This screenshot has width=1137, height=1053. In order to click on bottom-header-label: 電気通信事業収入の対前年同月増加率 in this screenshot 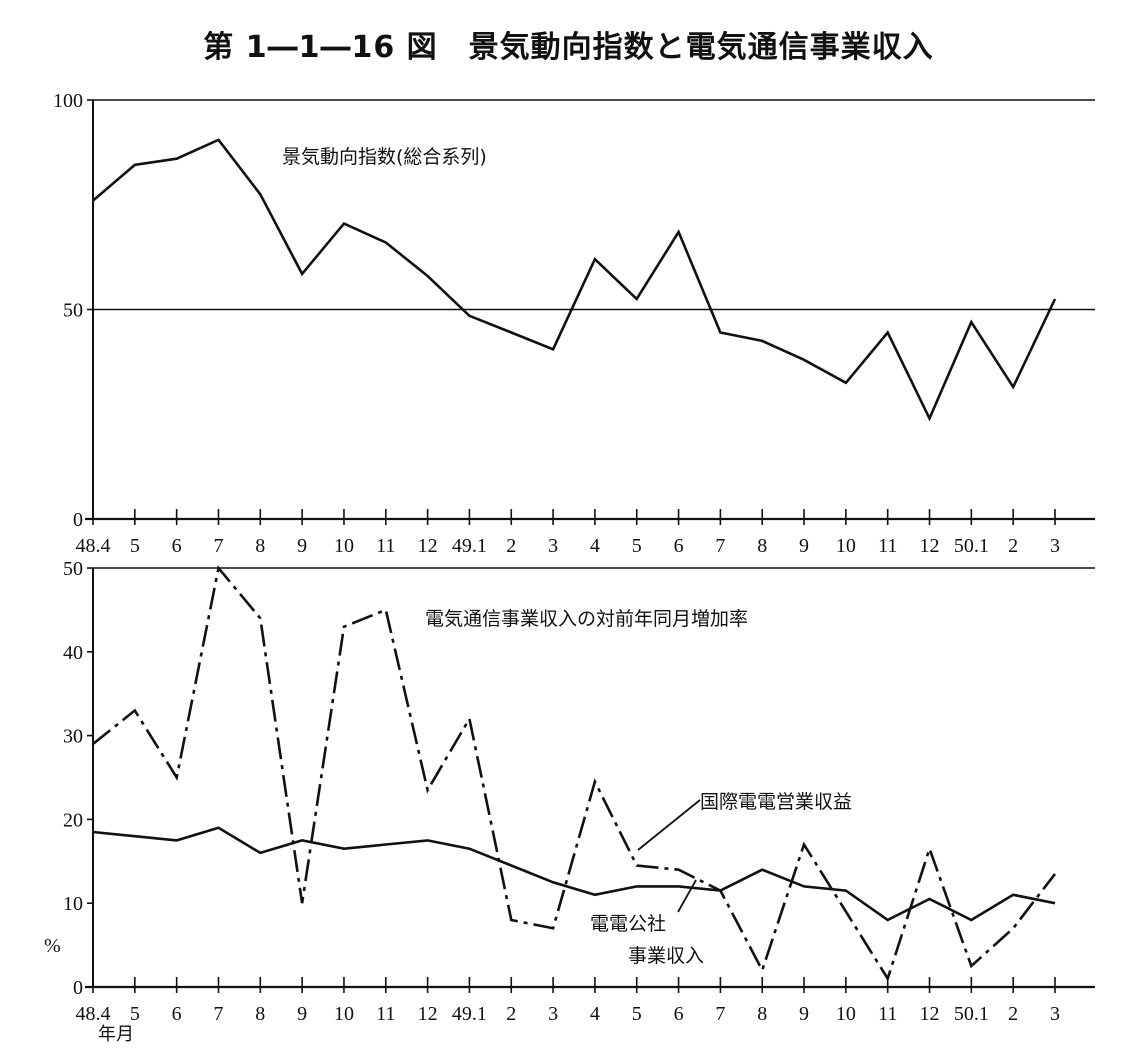, I will do `click(586, 619)`.